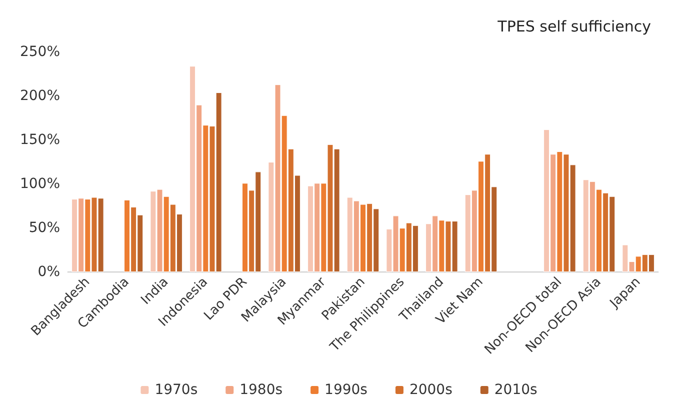 The width and height of the screenshot is (676, 412). What do you see at coordinates (40, 96) in the screenshot?
I see `y-tick-label: 200%` at bounding box center [40, 96].